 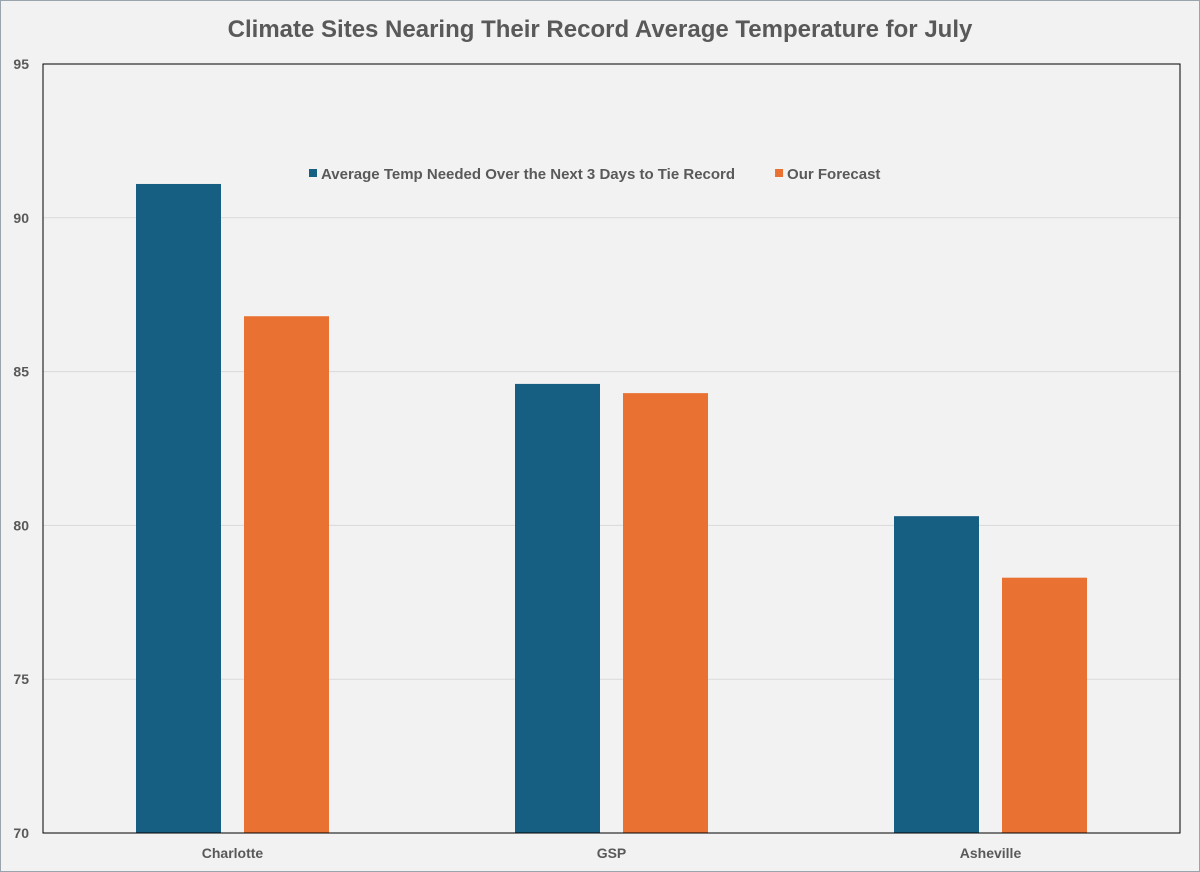 I want to click on x-tick-label: GSP, so click(x=612, y=853).